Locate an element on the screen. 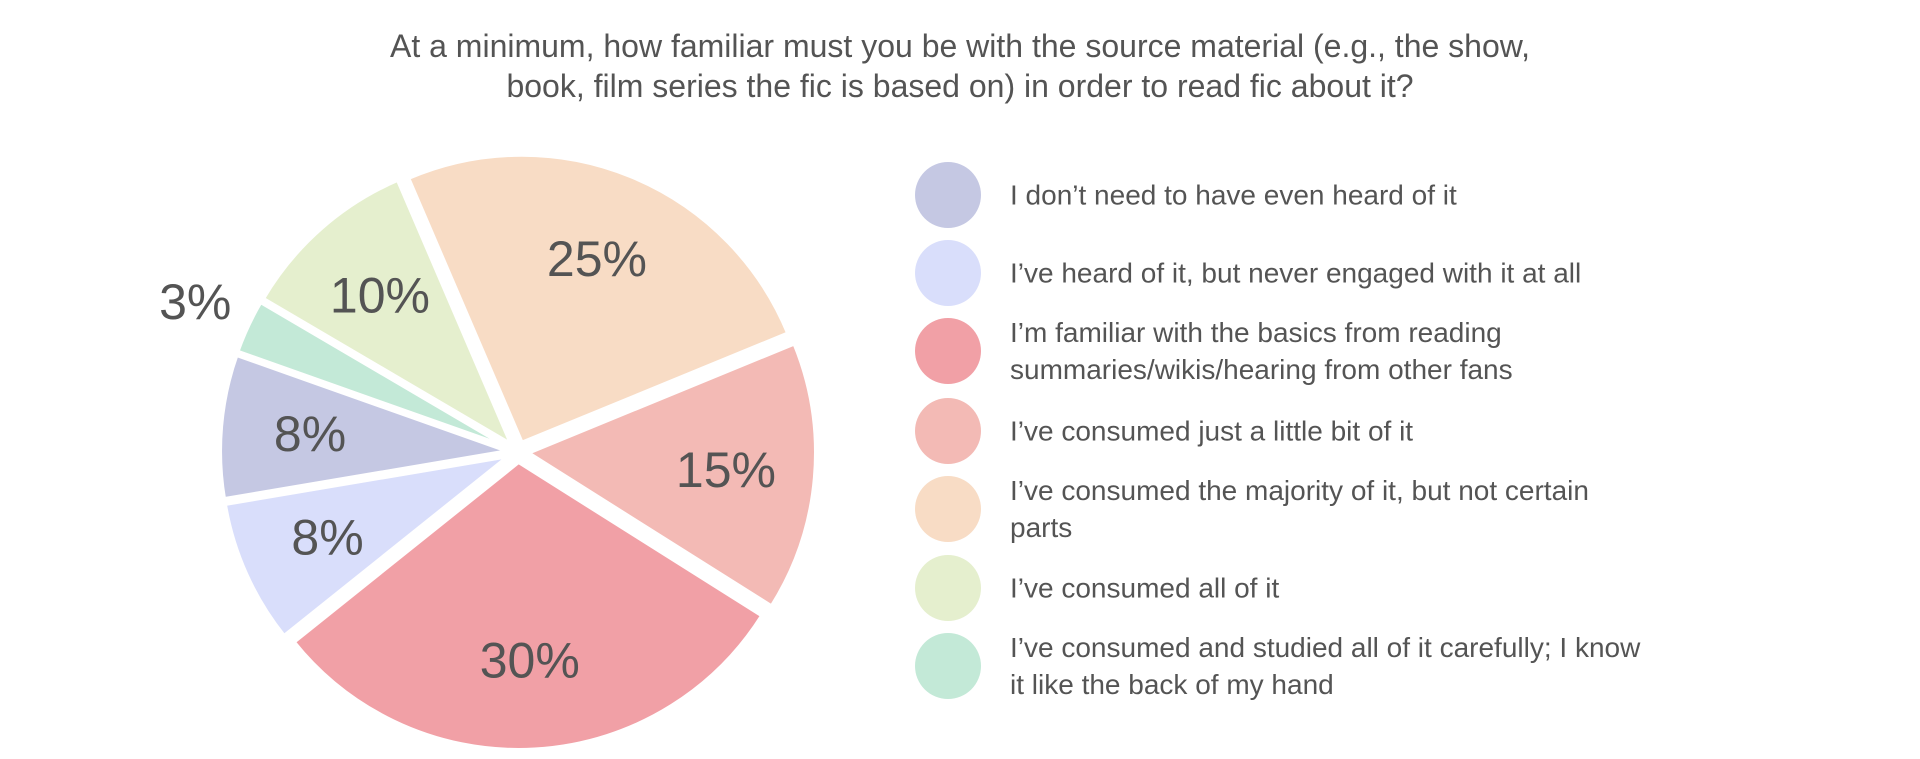  slice-data-label: 10% is located at coordinates (380, 295).